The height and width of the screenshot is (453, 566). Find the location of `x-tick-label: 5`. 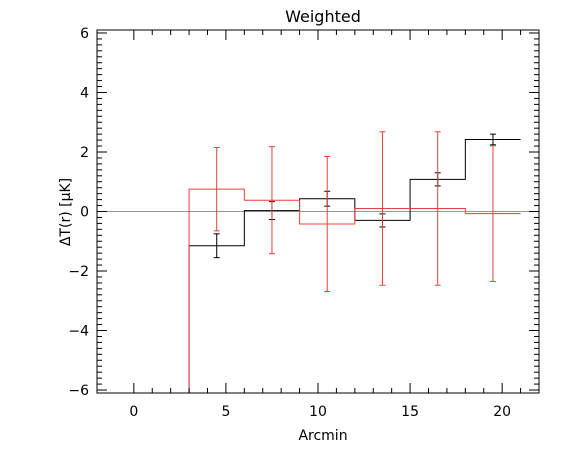

x-tick-label: 5 is located at coordinates (225, 412).